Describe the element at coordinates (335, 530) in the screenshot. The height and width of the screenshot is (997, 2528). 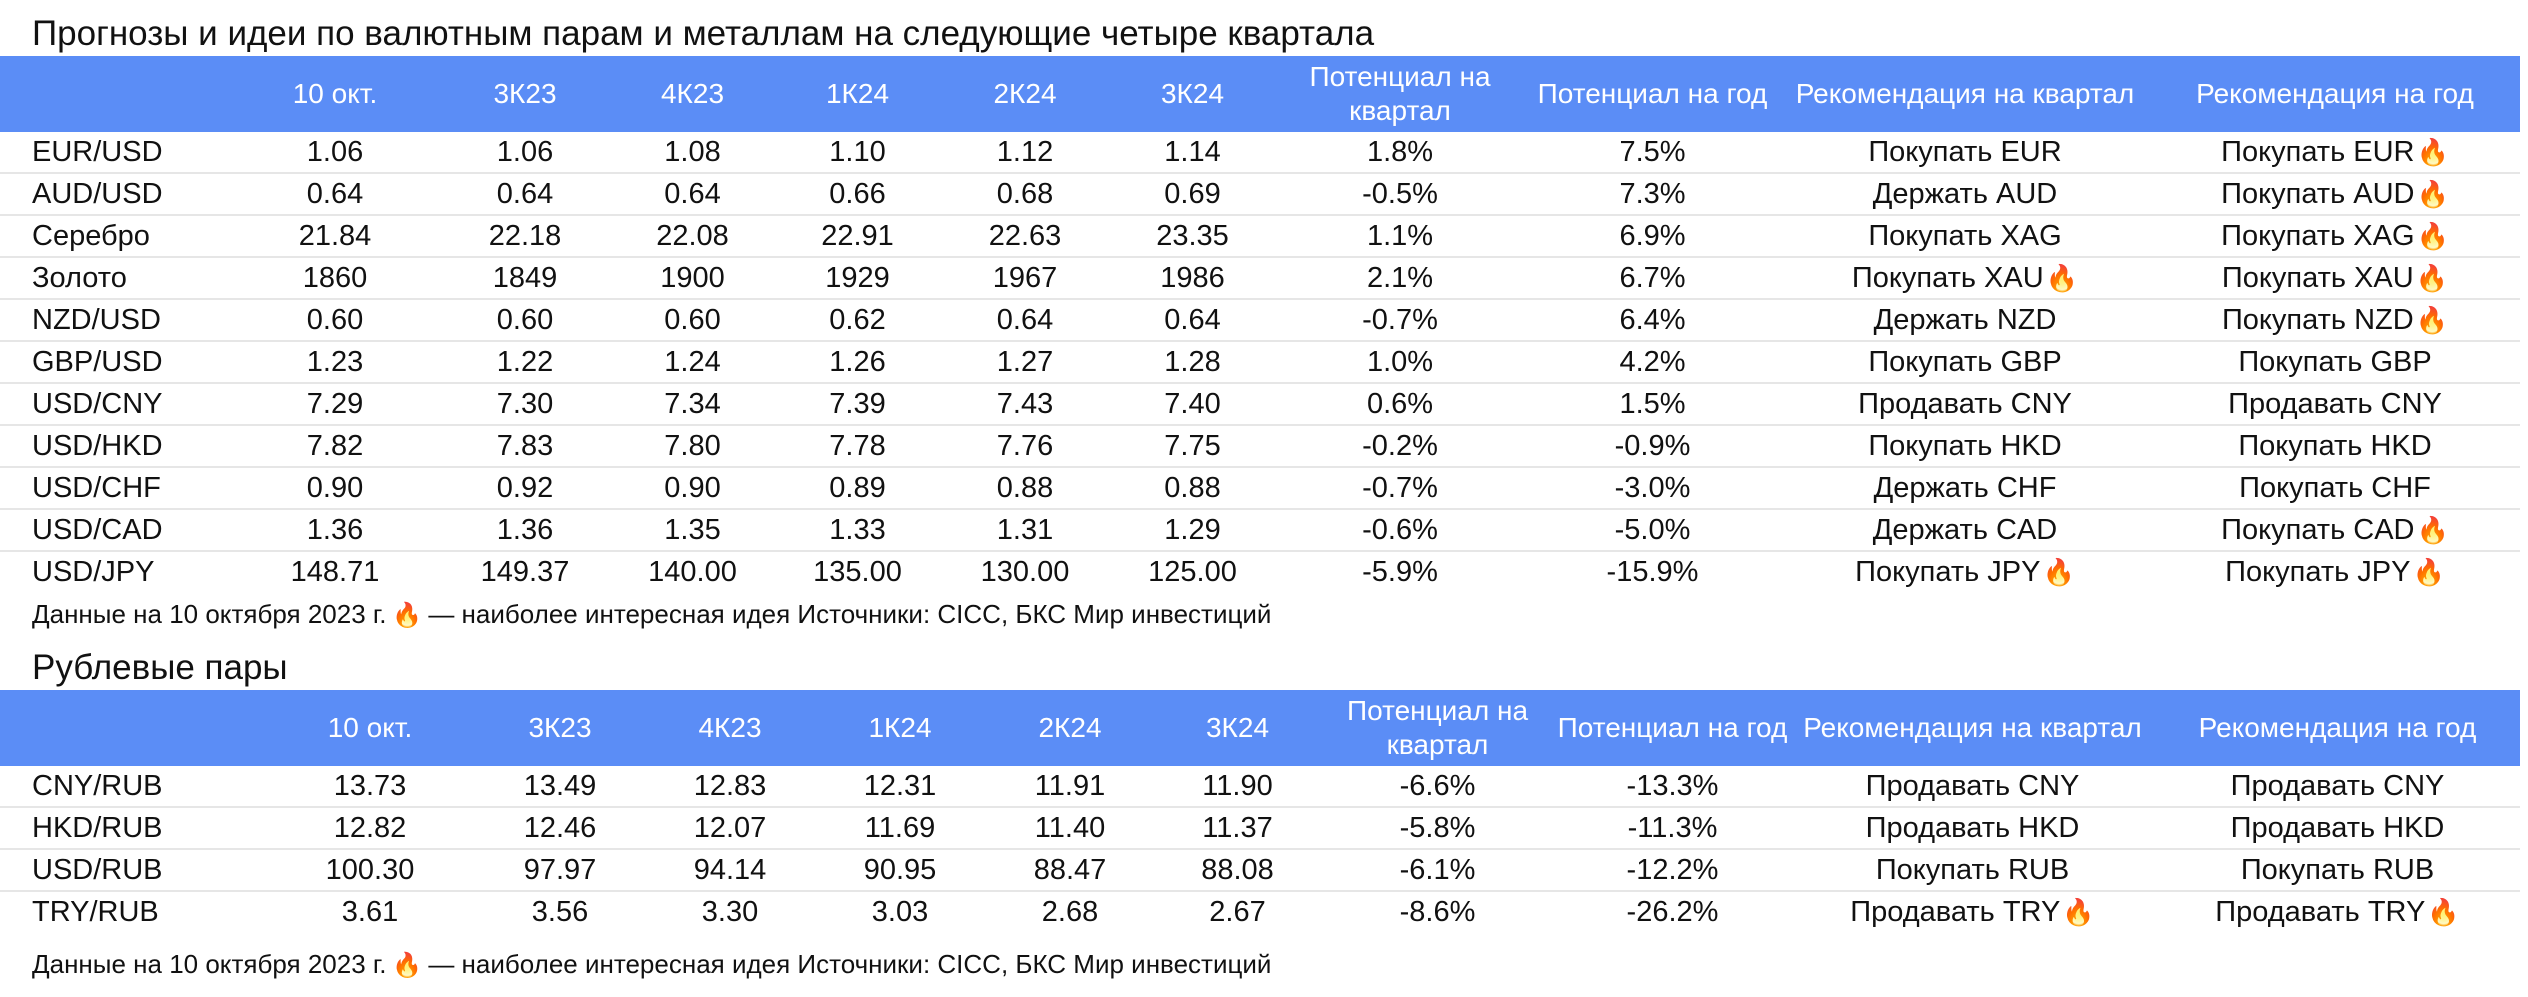
I see `cell-text: 1.36` at that location.